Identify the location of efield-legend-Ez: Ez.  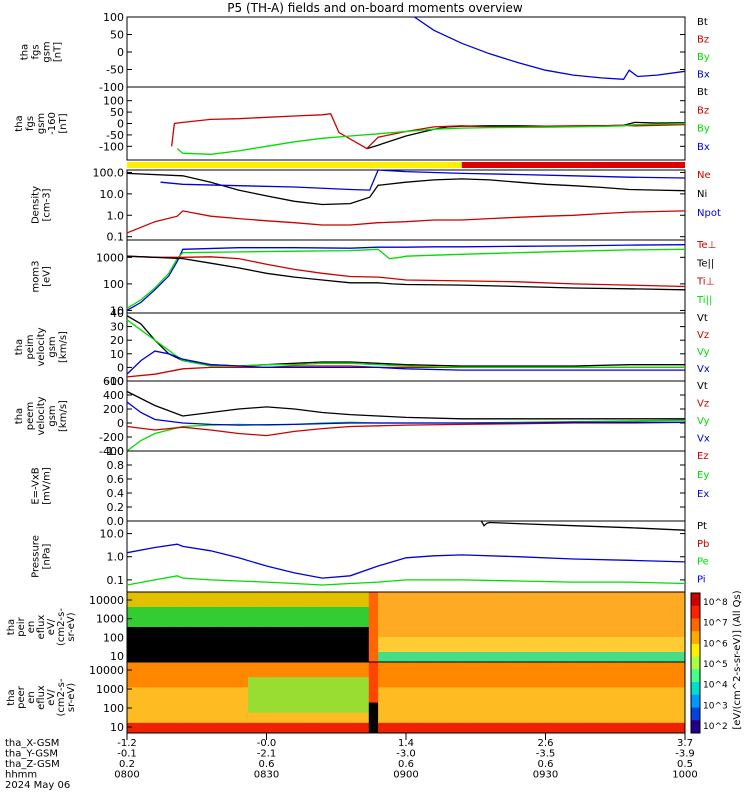
(703, 456).